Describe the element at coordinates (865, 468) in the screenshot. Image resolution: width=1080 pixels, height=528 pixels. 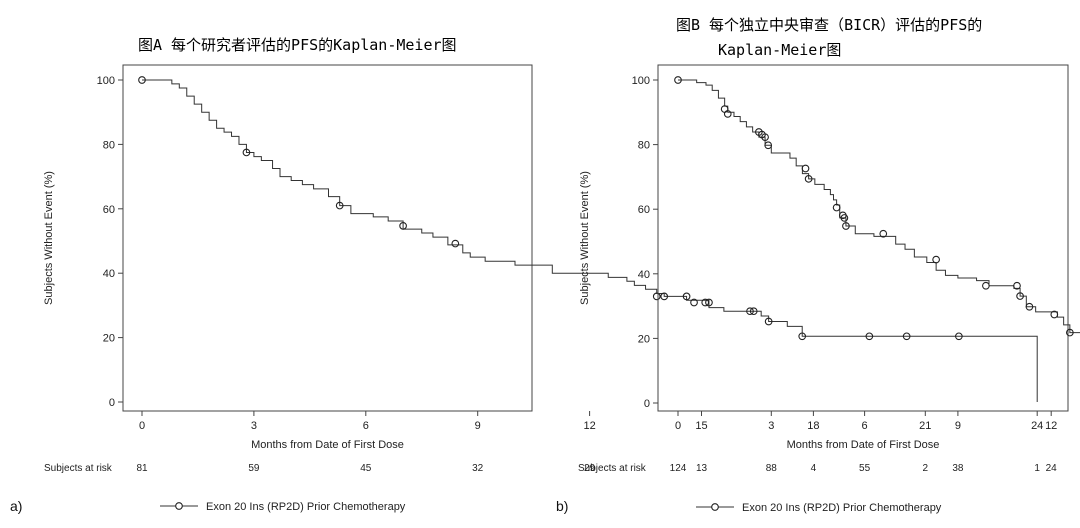
I see `risk-count: 55` at that location.